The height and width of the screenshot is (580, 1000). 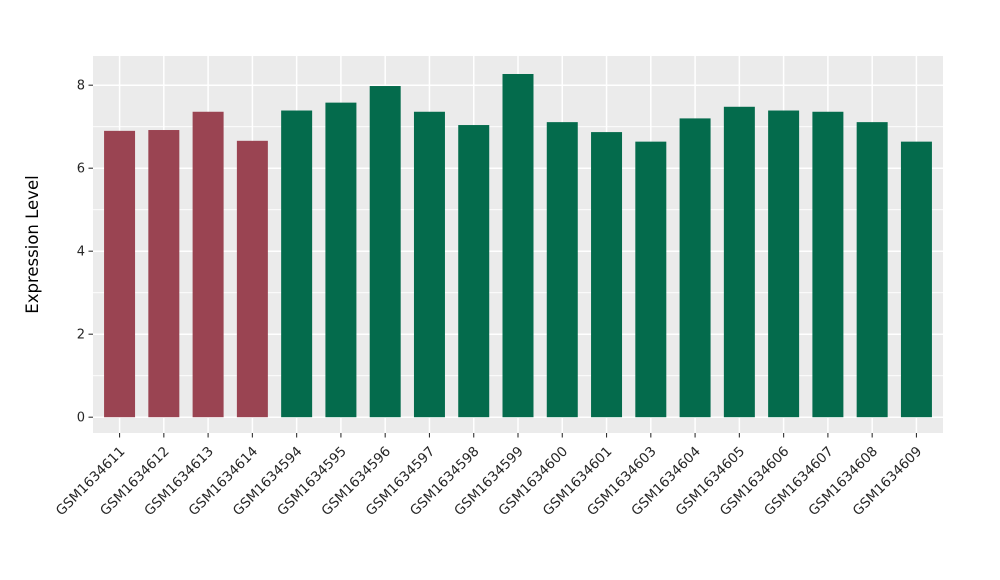 What do you see at coordinates (297, 264) in the screenshot?
I see `bar-GSM1634594` at bounding box center [297, 264].